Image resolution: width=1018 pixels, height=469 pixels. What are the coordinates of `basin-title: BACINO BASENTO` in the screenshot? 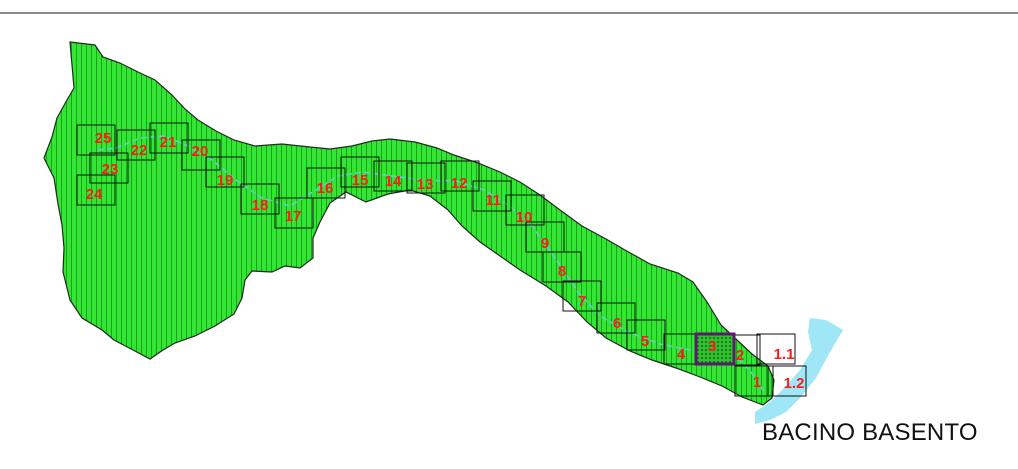 It's located at (870, 432).